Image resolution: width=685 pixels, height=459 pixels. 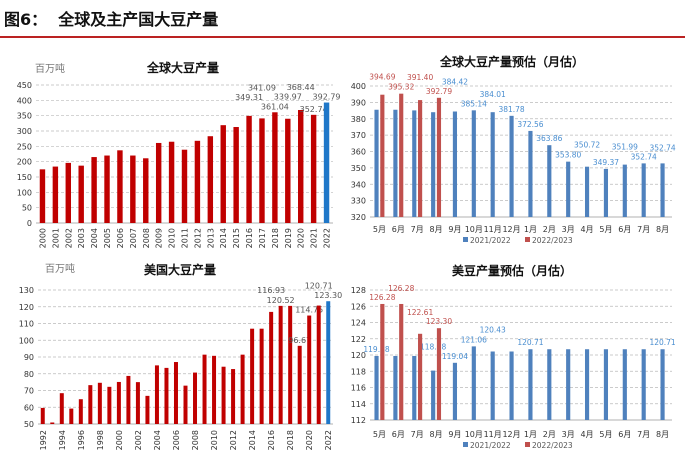 What do you see at coordinates (454, 229) in the screenshot?
I see `x-tick-label: 9月` at bounding box center [454, 229].